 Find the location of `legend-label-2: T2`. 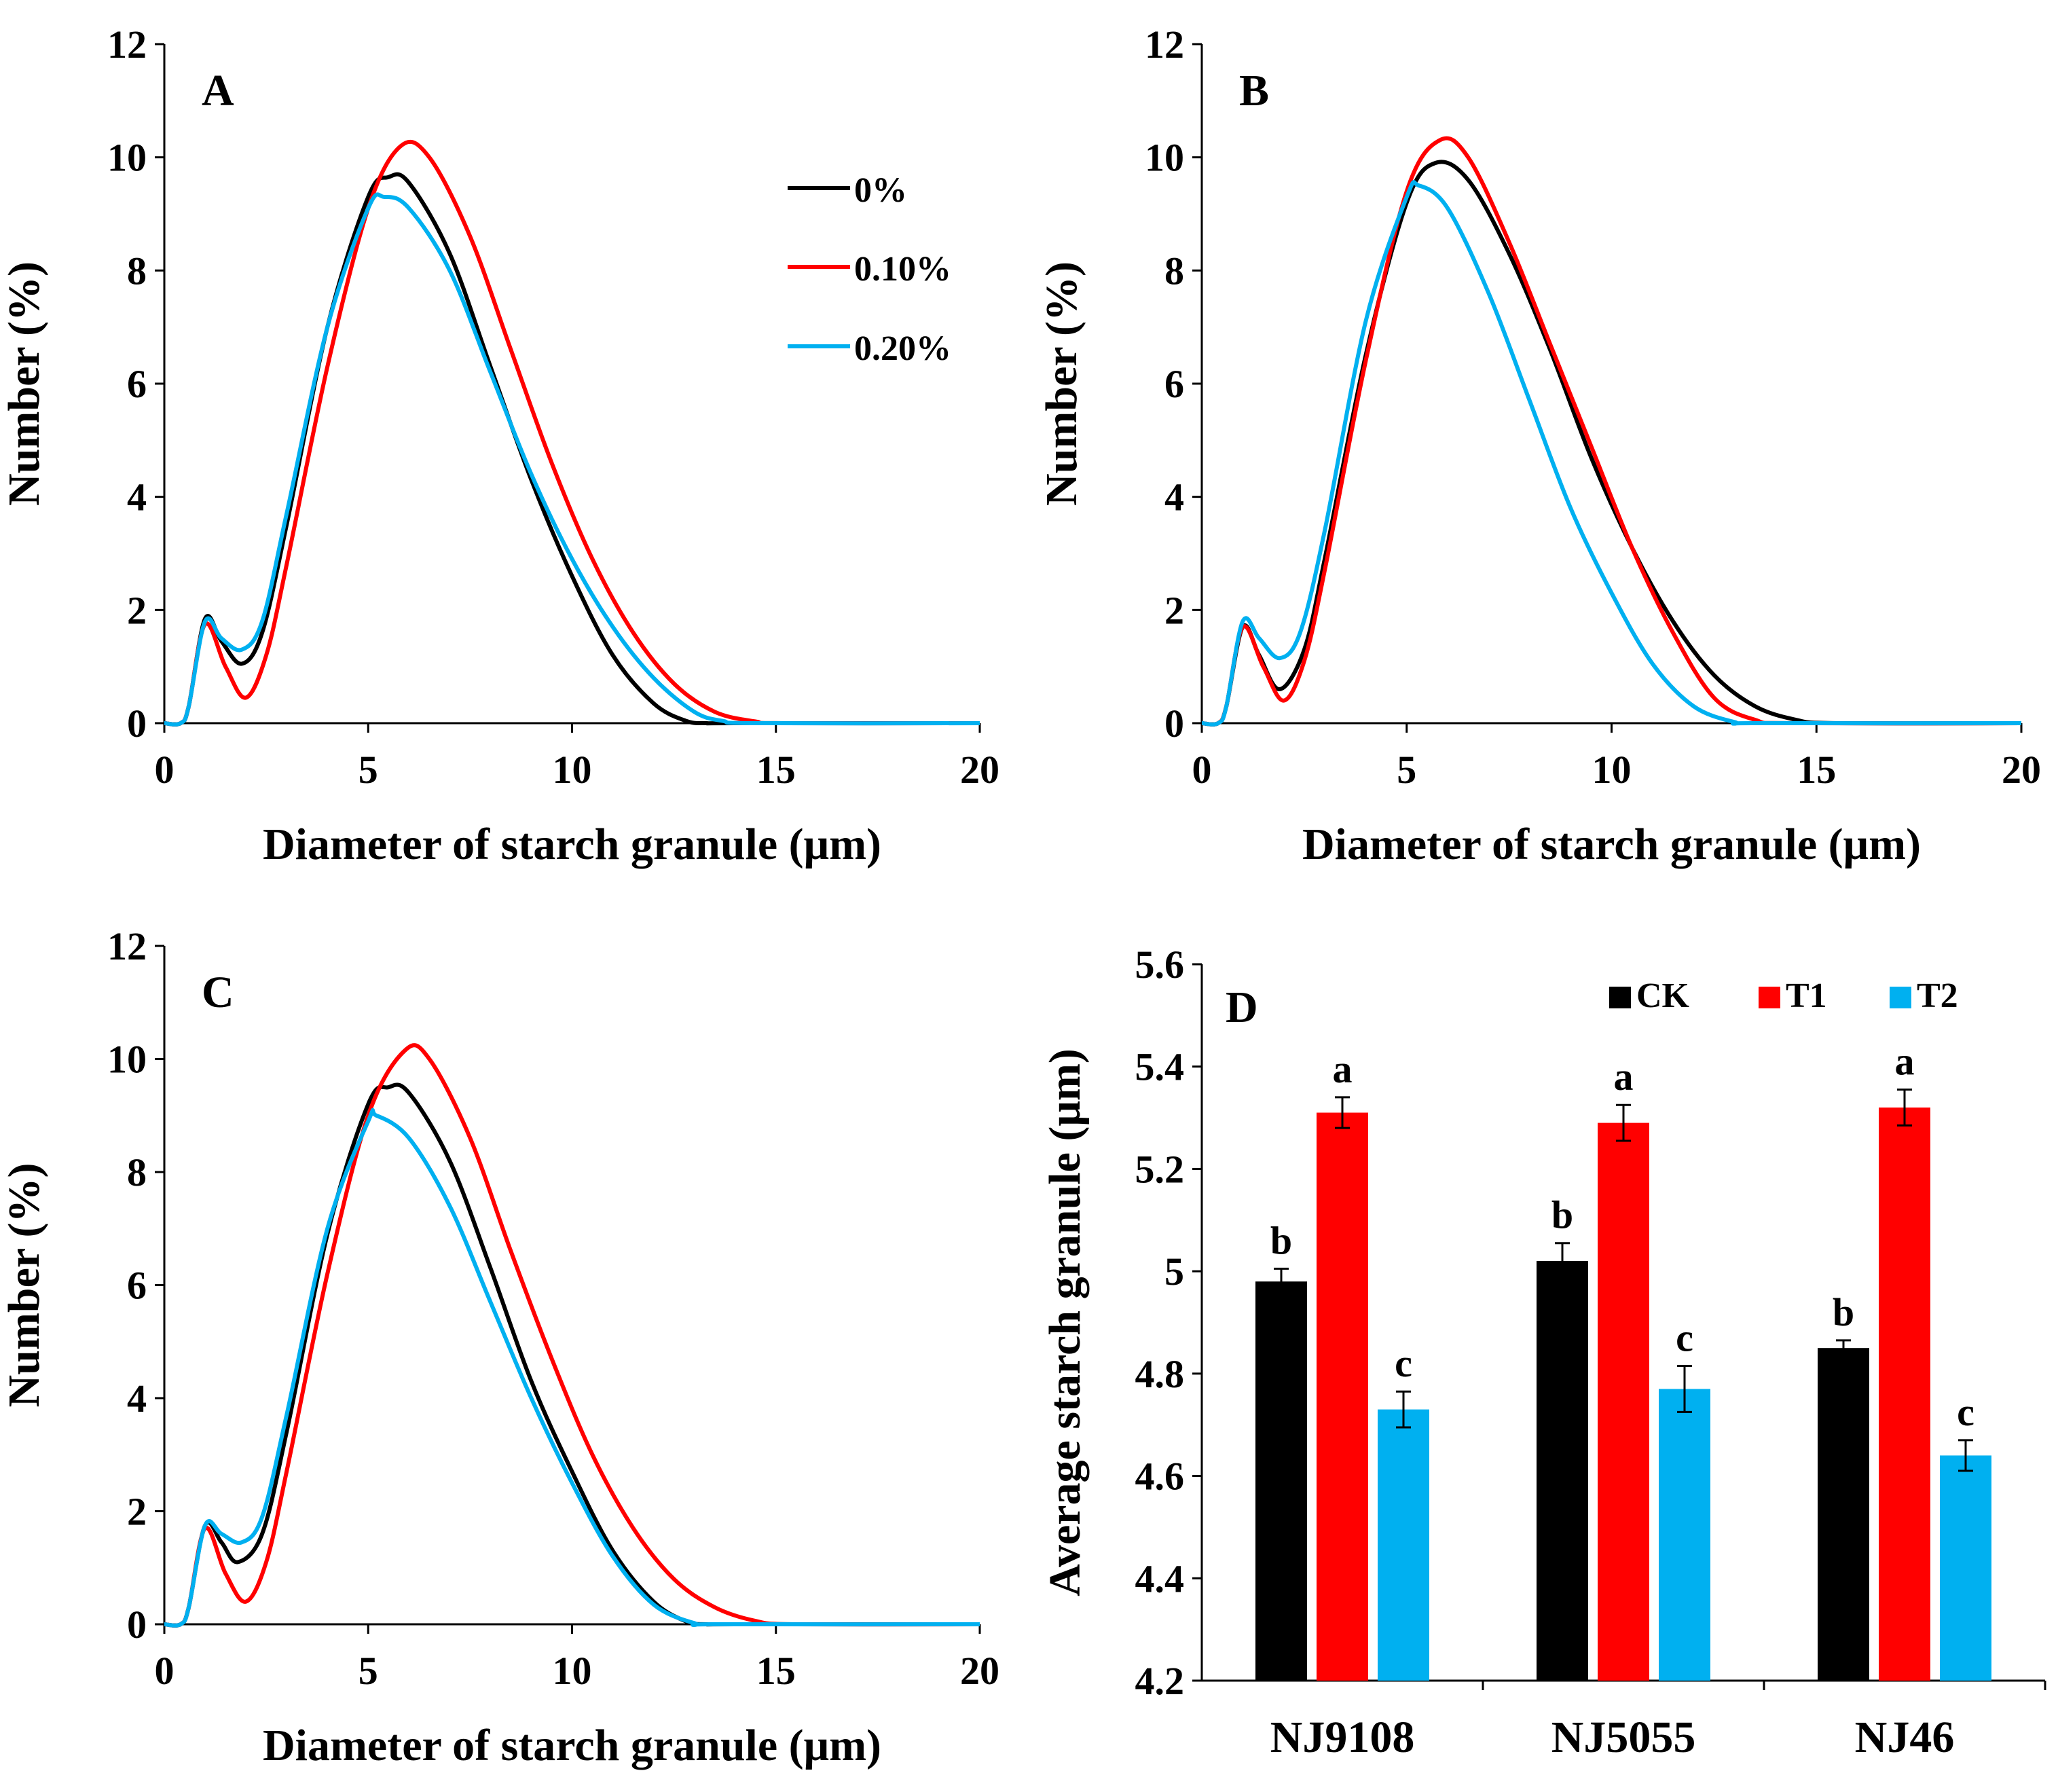

legend-label-2: T2 is located at coordinates (1937, 995).